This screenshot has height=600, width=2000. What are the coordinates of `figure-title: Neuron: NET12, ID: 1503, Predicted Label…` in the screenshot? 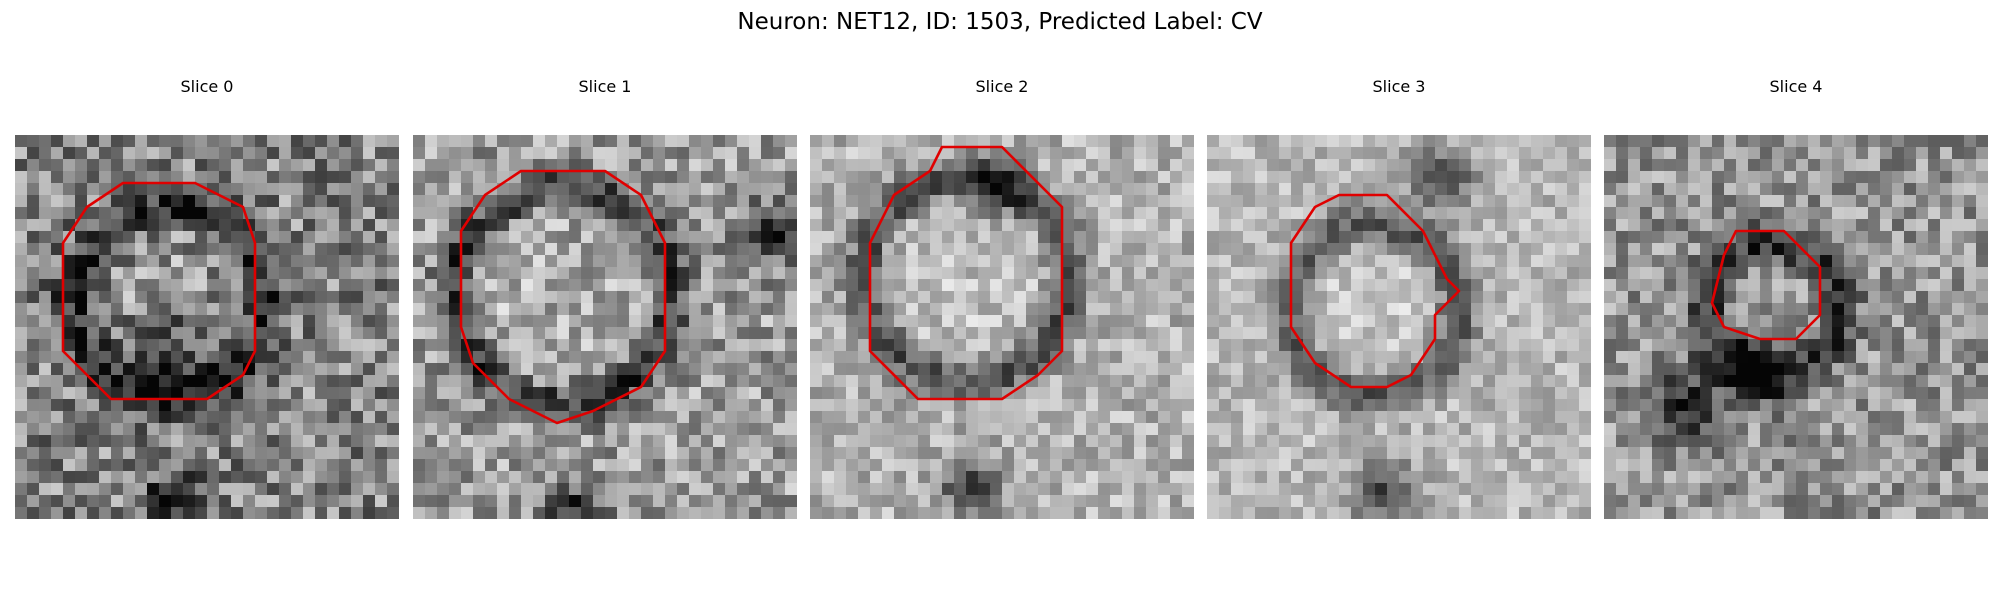 It's located at (1000, 22).